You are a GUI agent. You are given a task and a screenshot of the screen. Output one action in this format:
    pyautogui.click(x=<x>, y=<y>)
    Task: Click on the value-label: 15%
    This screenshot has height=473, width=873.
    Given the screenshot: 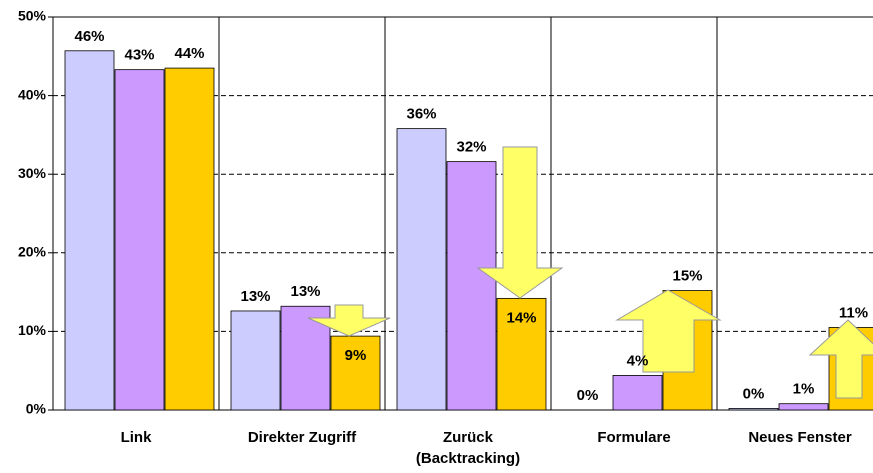 What is the action you would take?
    pyautogui.click(x=687, y=275)
    